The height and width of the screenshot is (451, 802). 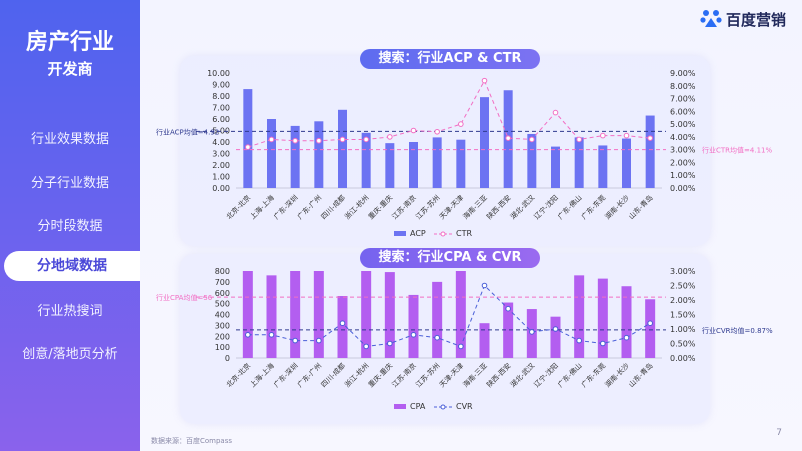 I want to click on acp-ctr-category-label: 海南-三亚, so click(x=475, y=207).